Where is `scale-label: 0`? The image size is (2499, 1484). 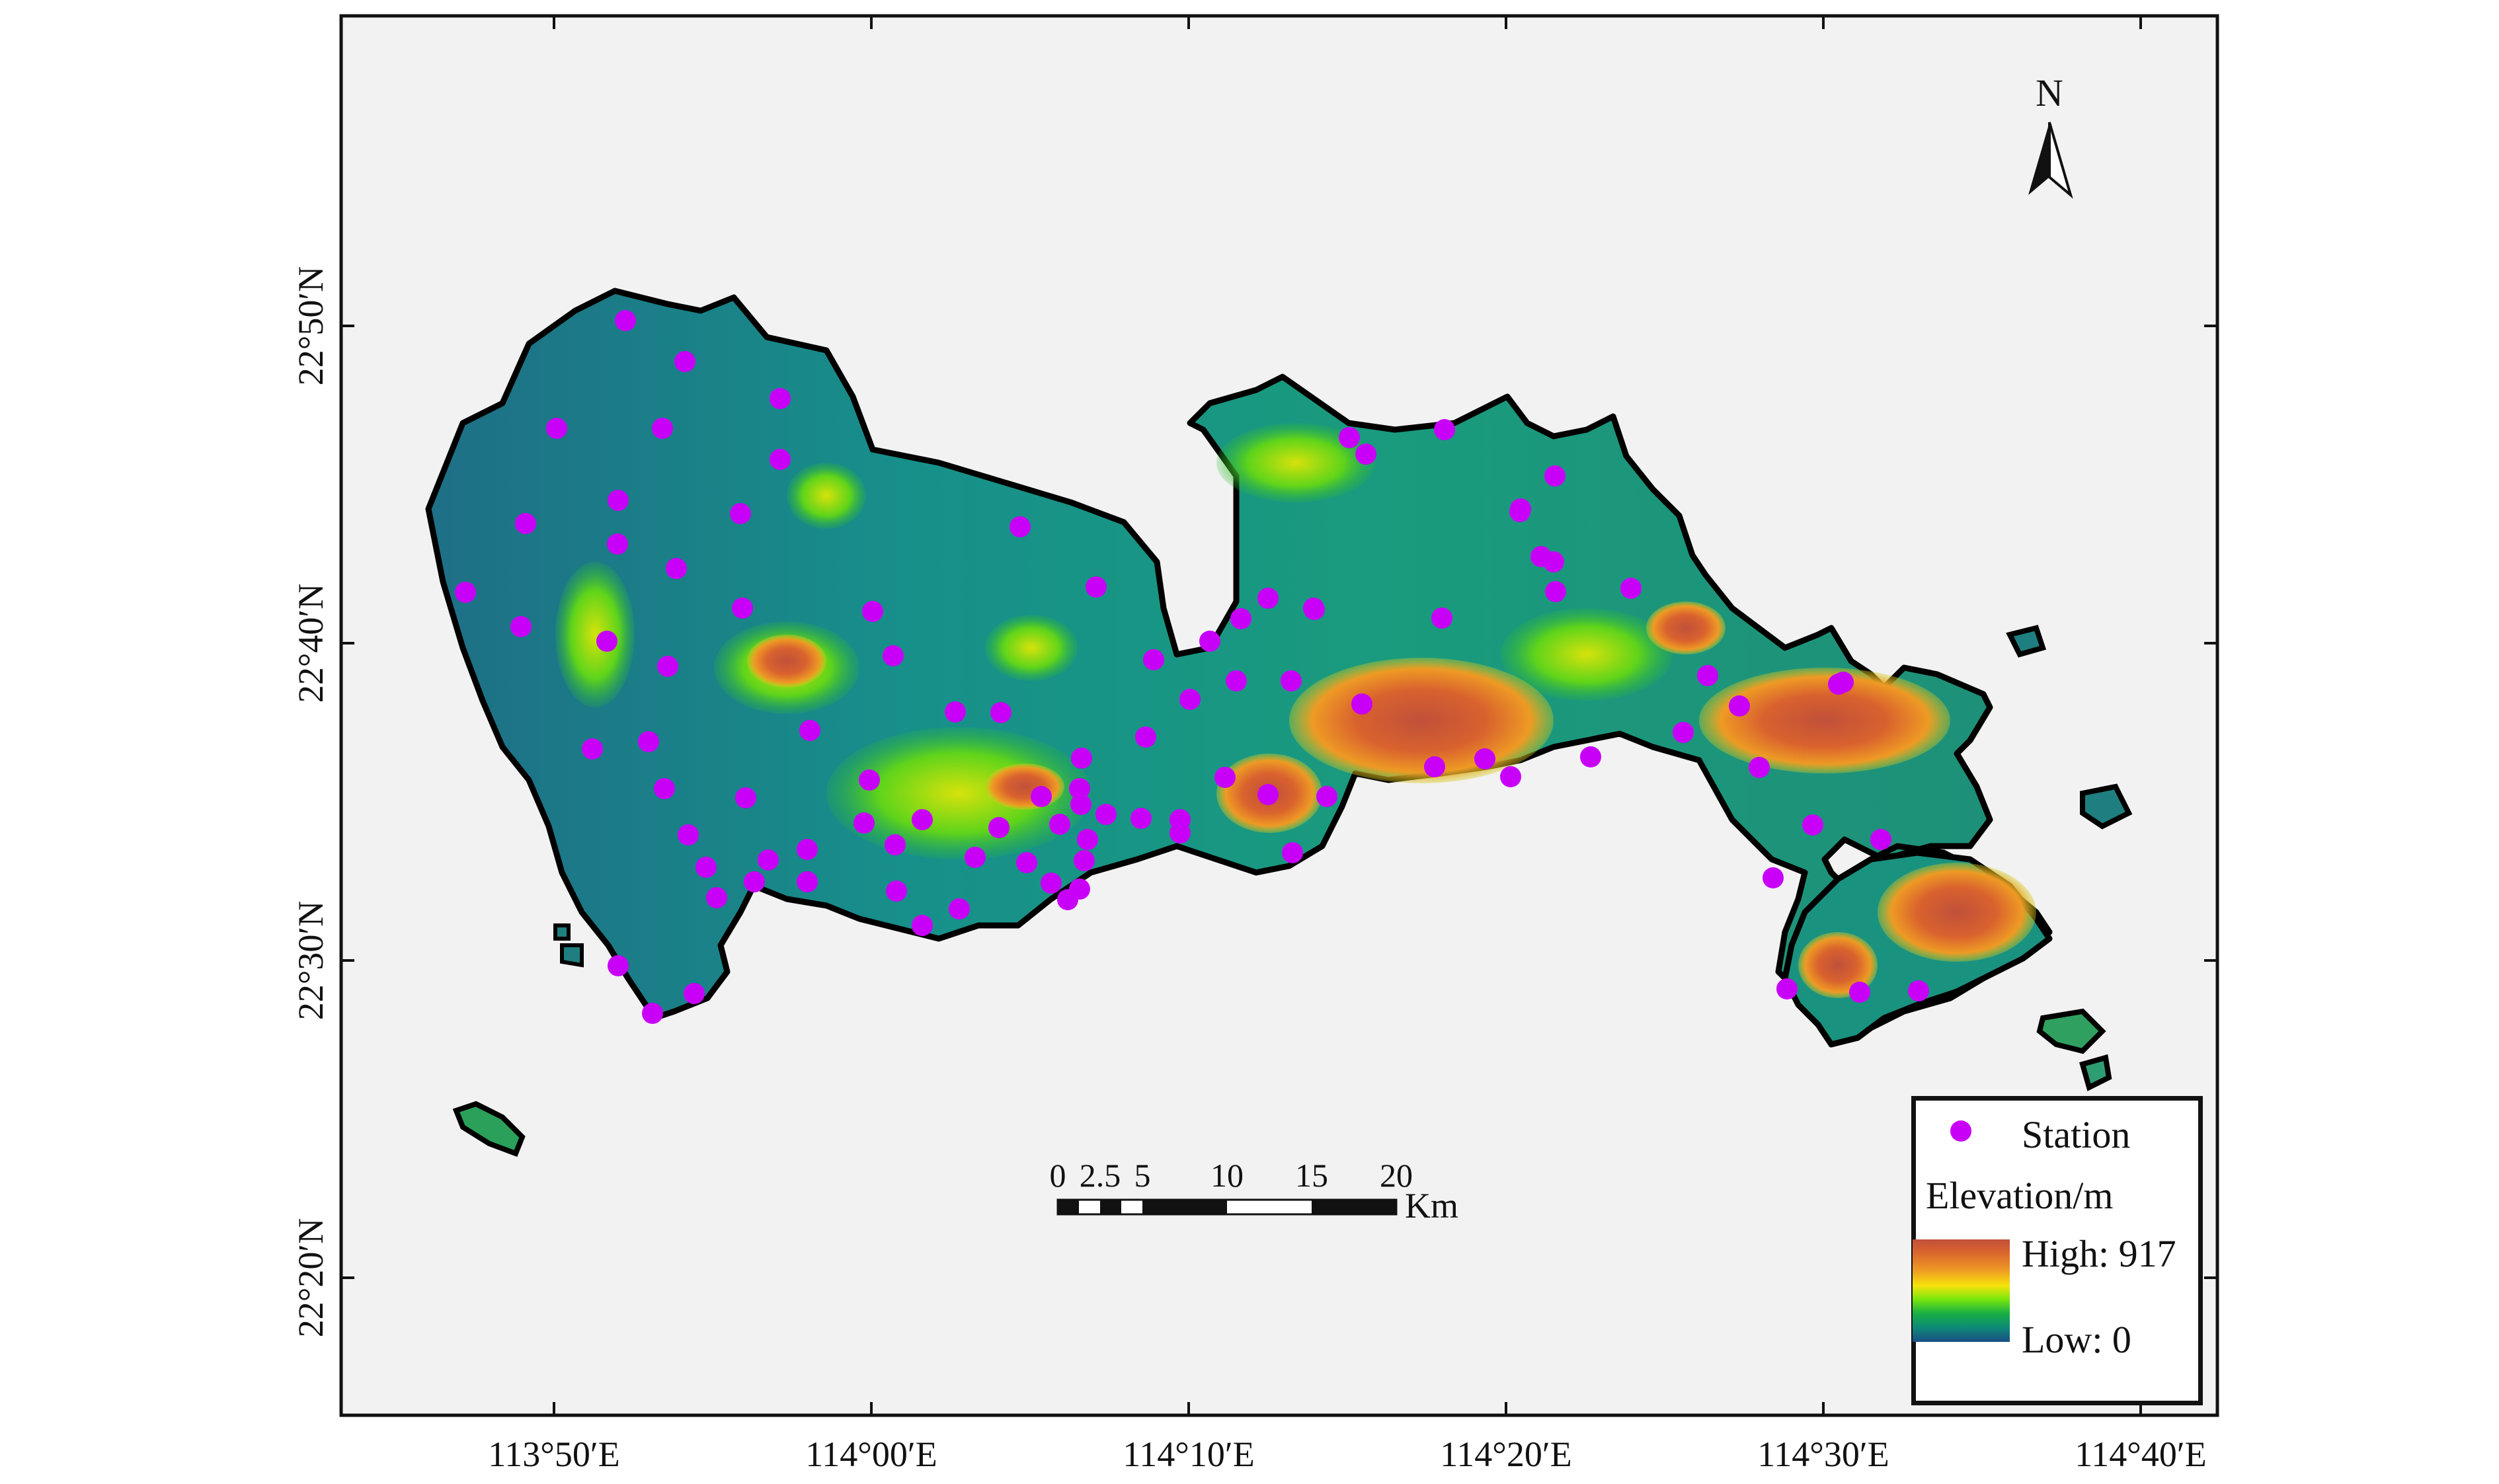 scale-label: 0 is located at coordinates (1058, 1175).